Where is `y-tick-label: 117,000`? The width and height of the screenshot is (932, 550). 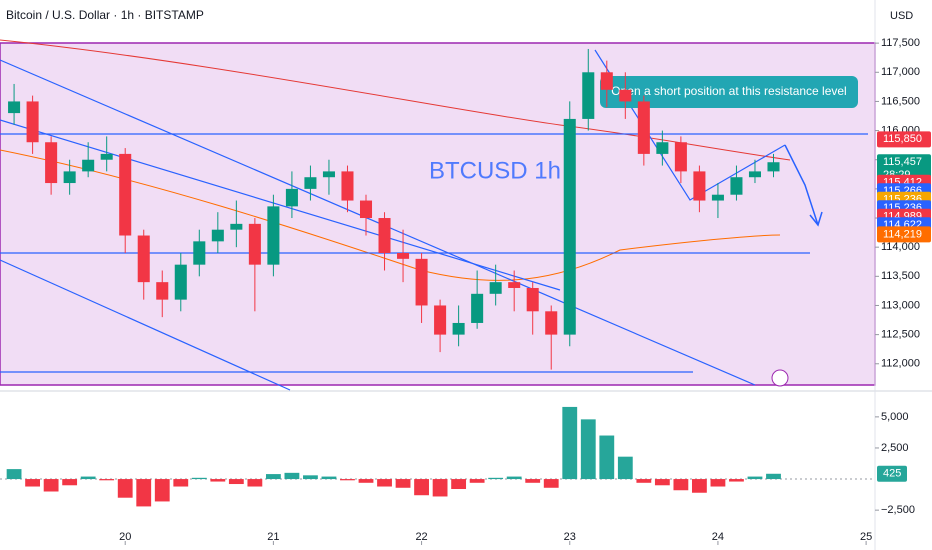 y-tick-label: 117,000 is located at coordinates (900, 72).